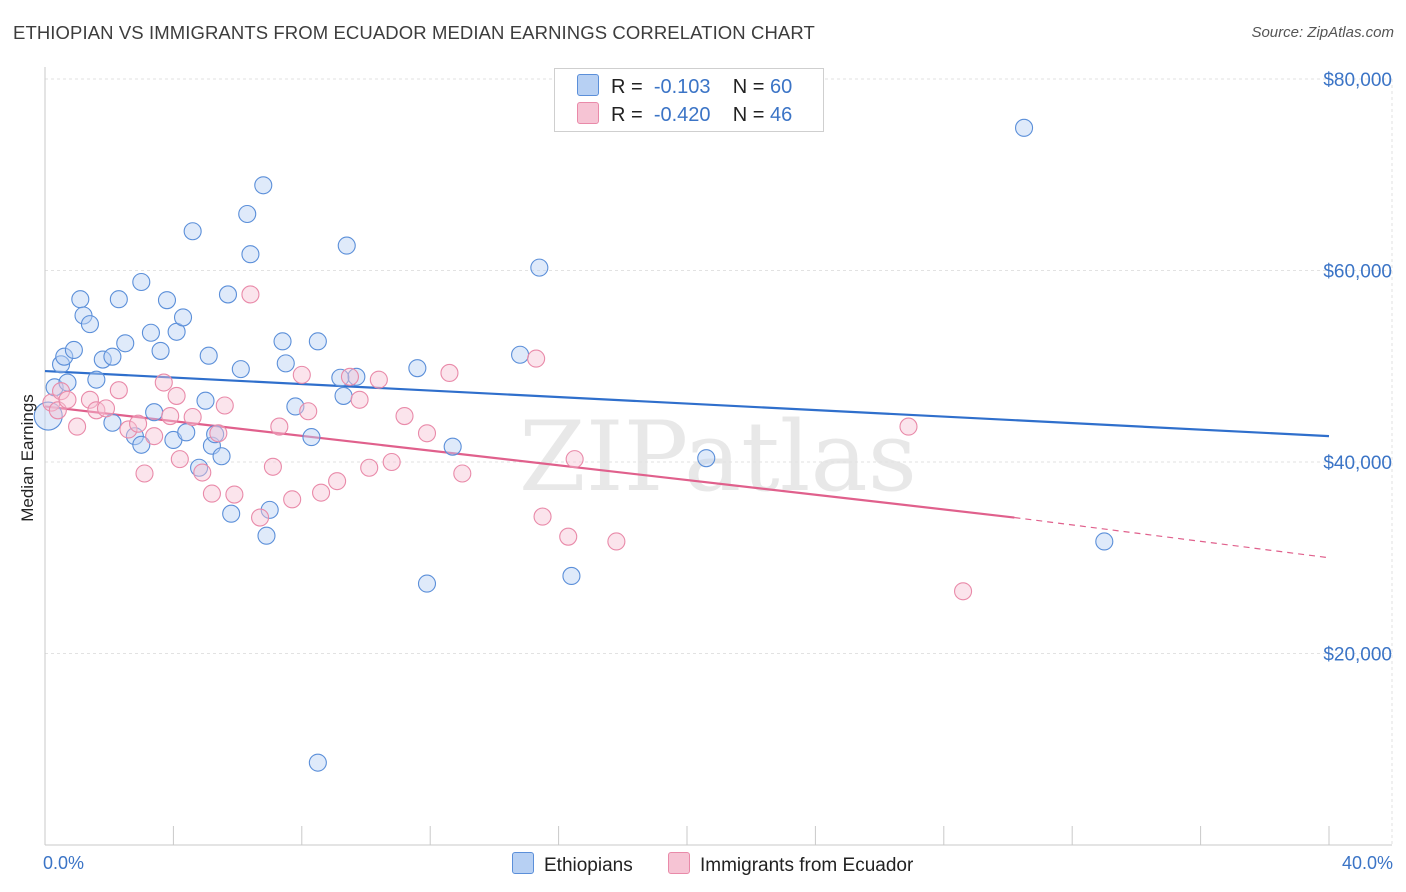  Describe the element at coordinates (781, 87) in the screenshot. I see `legend-n-value: 60` at that location.